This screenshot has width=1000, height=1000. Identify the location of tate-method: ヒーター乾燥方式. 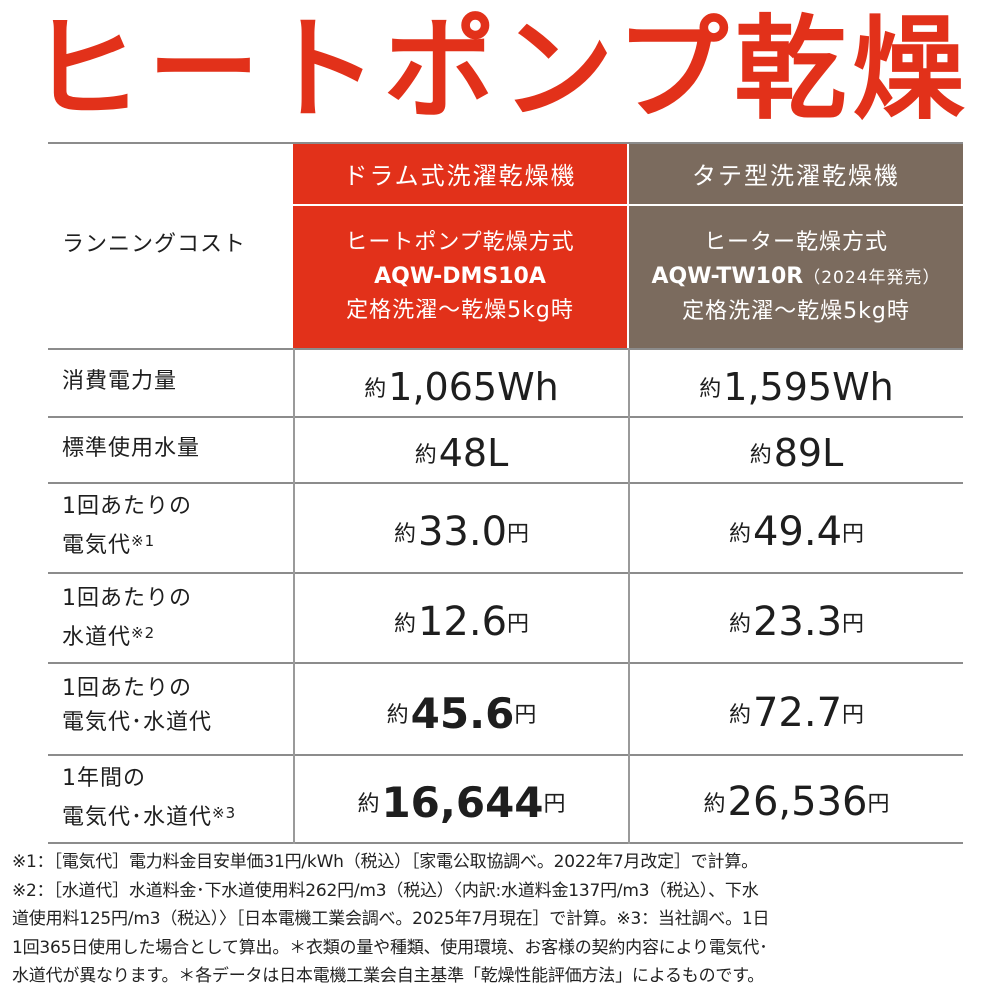
(795, 242).